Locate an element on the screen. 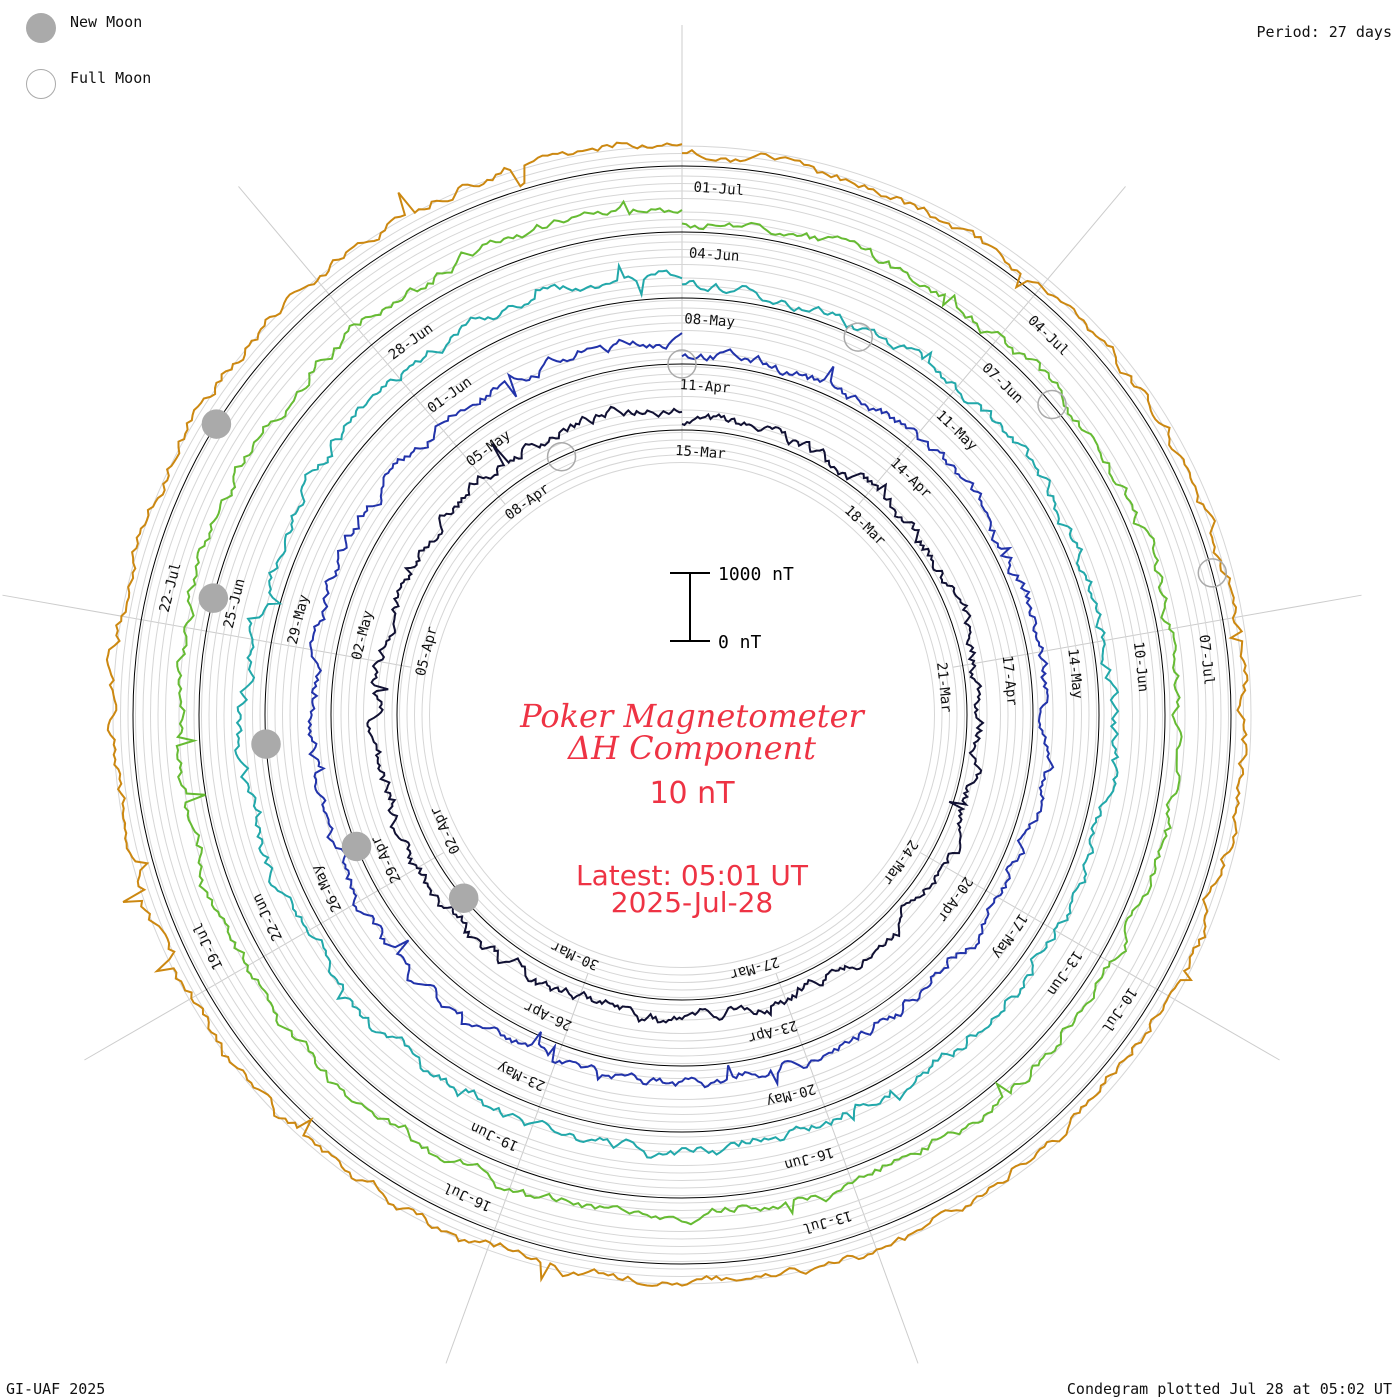 The image size is (1400, 1400). date-label: 21-Mar is located at coordinates (943, 688).